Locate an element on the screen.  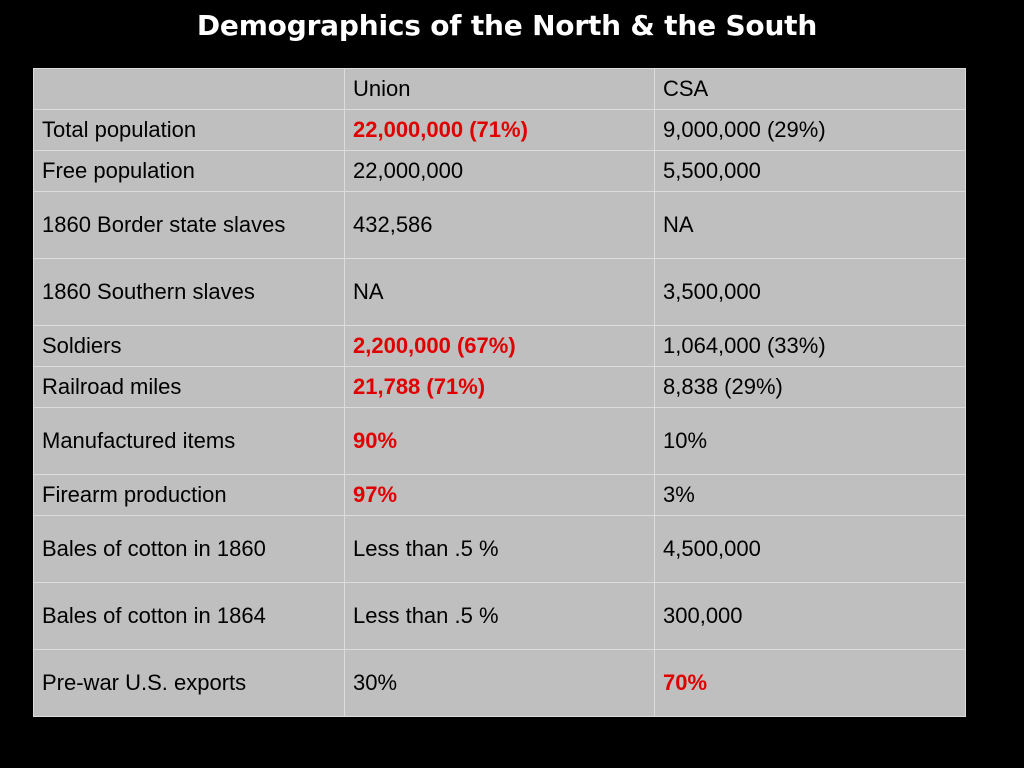
csa-value: 1,064,000 (33%) is located at coordinates (810, 346).